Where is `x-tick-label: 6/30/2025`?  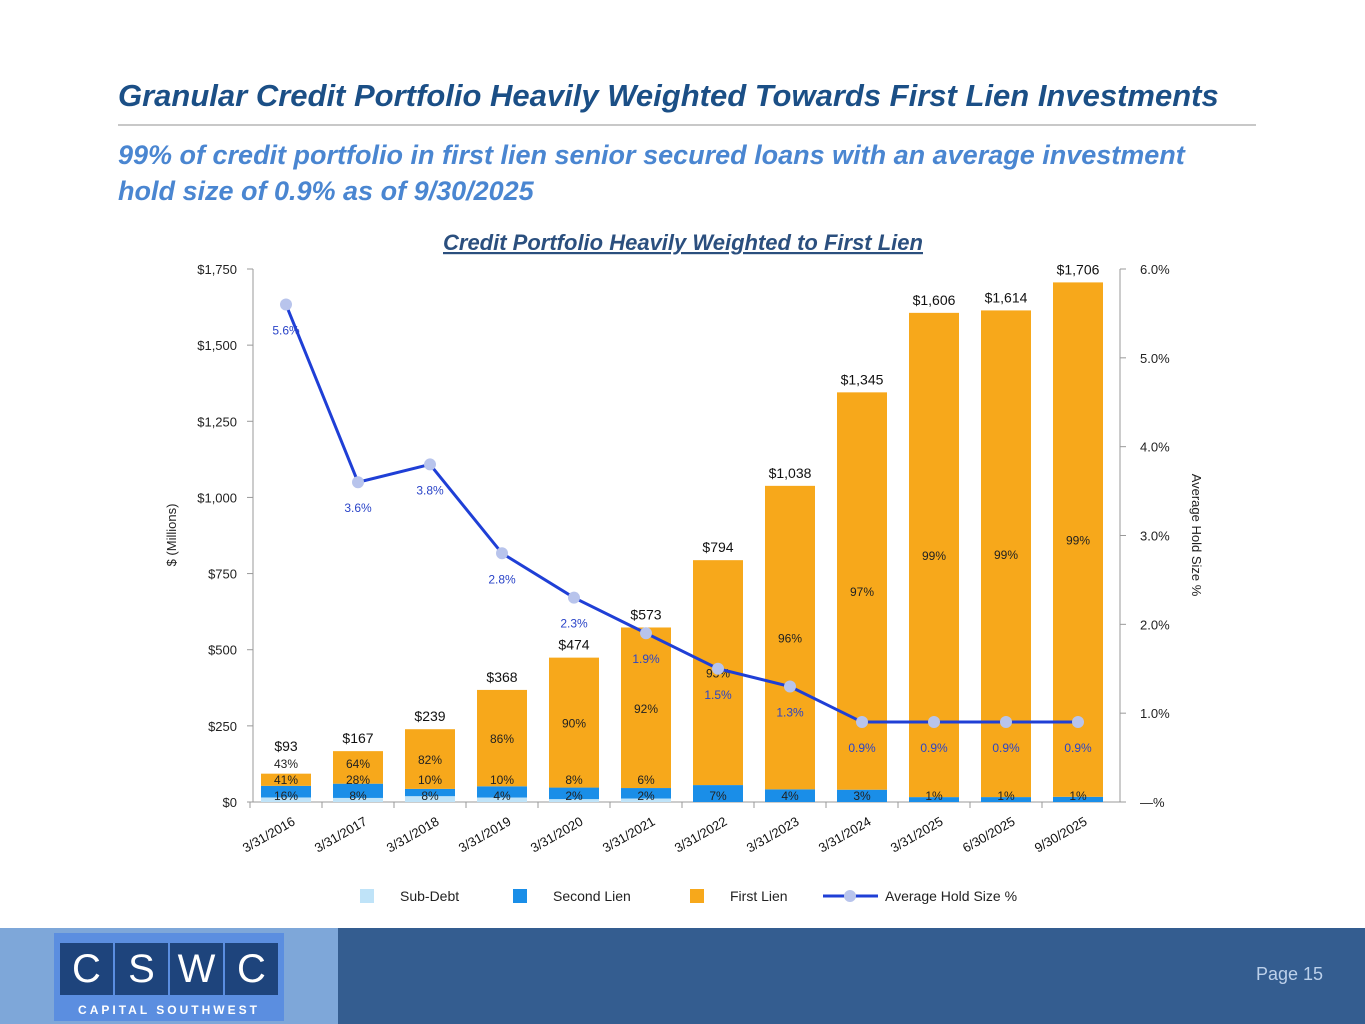 x-tick-label: 6/30/2025 is located at coordinates (989, 835).